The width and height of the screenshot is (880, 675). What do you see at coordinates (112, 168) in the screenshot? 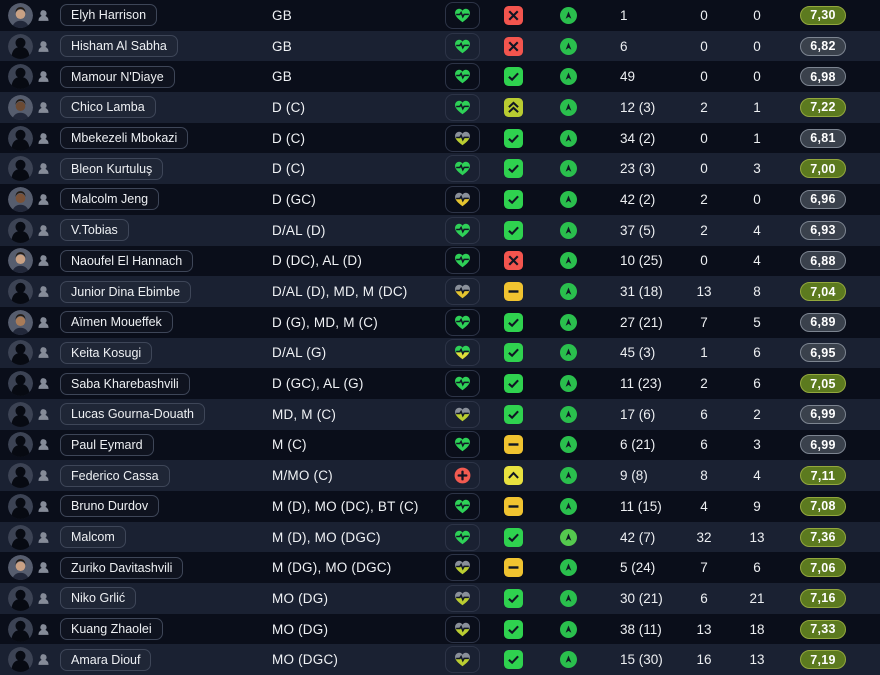
I see `player-name-button: Bleon Kurtuluş` at bounding box center [112, 168].